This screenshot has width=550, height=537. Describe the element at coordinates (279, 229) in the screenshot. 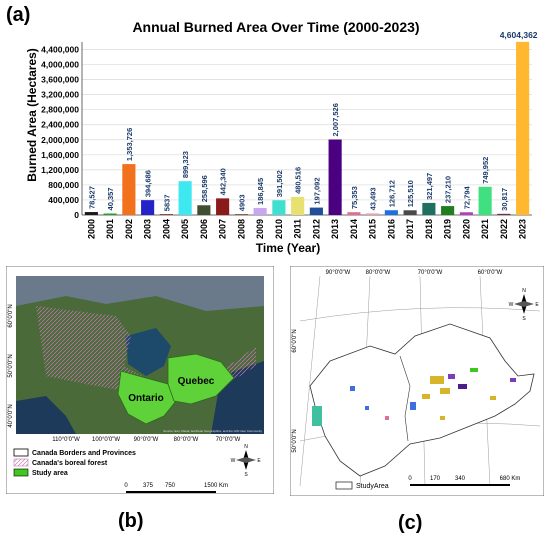

I see `x-tick-label: 2010` at that location.